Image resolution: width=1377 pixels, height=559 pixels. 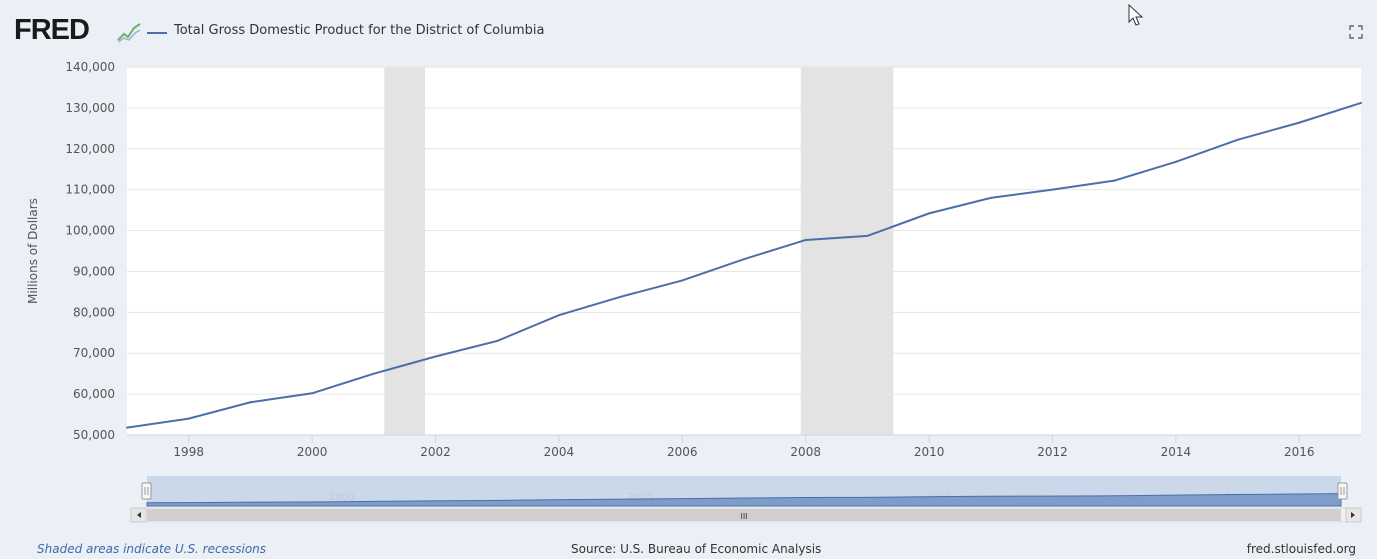 What do you see at coordinates (52, 30) in the screenshot?
I see `fred-logo: FRED` at bounding box center [52, 30].